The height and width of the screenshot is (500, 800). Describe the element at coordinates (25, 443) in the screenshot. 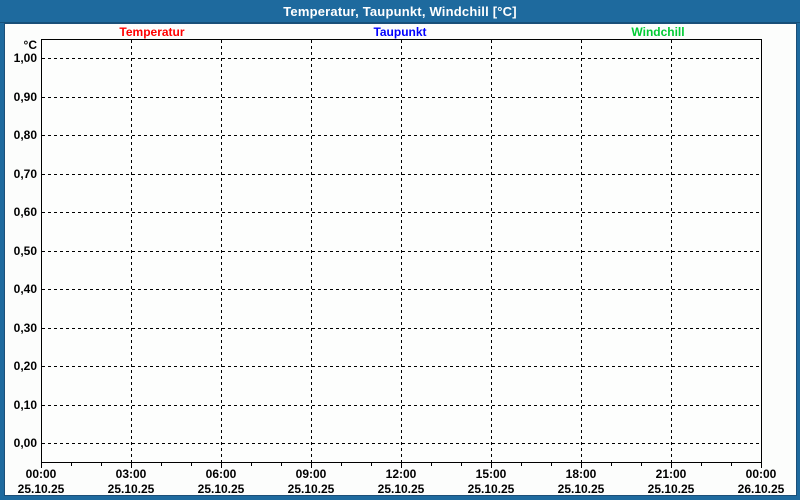

I see `y-tick-label: 0,00` at that location.